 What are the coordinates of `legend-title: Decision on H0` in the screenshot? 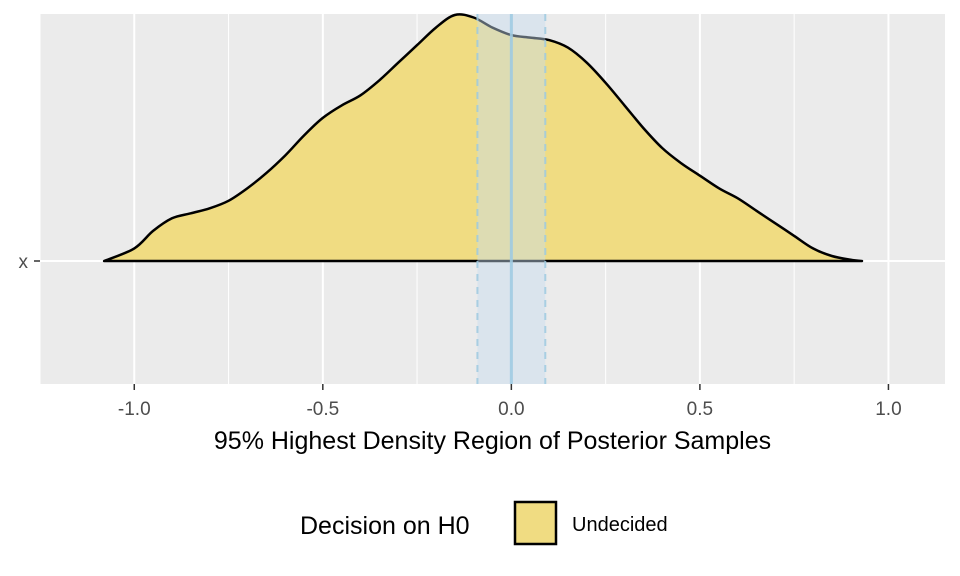 It's located at (385, 526).